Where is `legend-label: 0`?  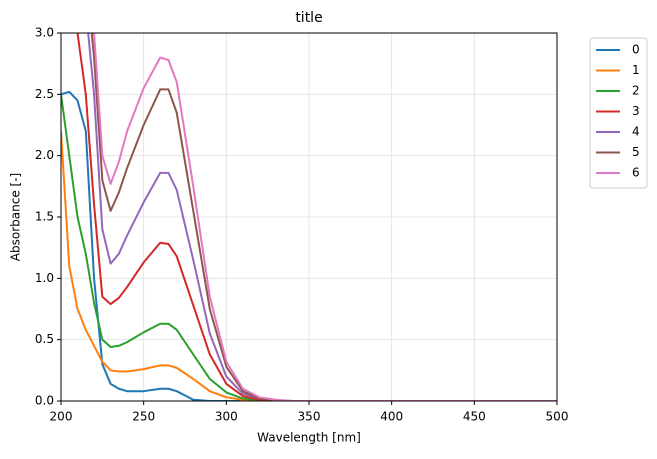
legend-label: 0 is located at coordinates (636, 50).